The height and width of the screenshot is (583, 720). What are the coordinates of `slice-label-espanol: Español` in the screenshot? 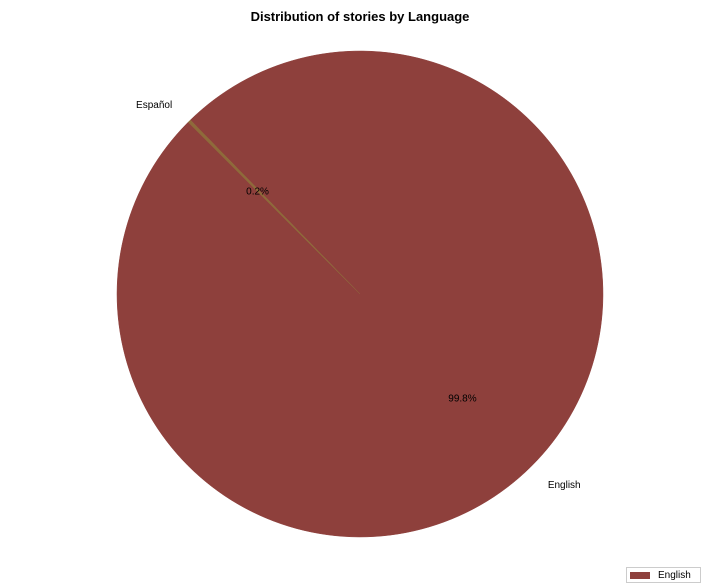 It's located at (154, 105).